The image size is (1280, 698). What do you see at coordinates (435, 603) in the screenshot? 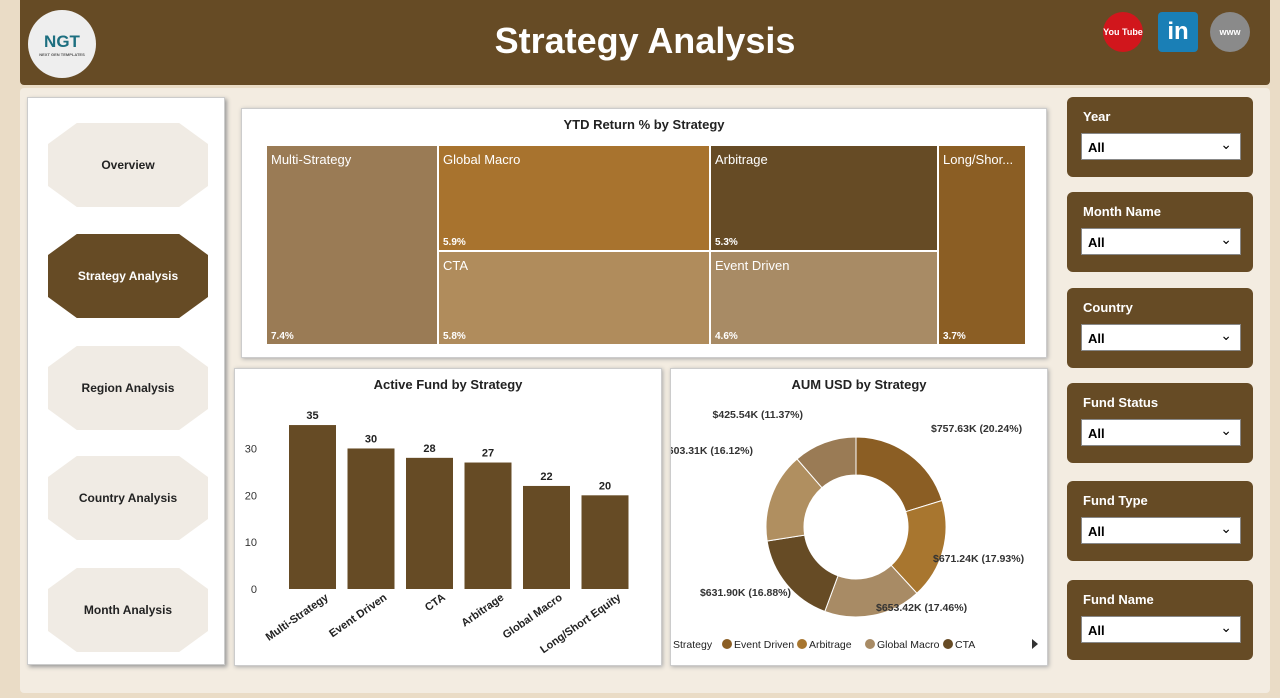
I see `x-tick-label: CTA` at bounding box center [435, 603].